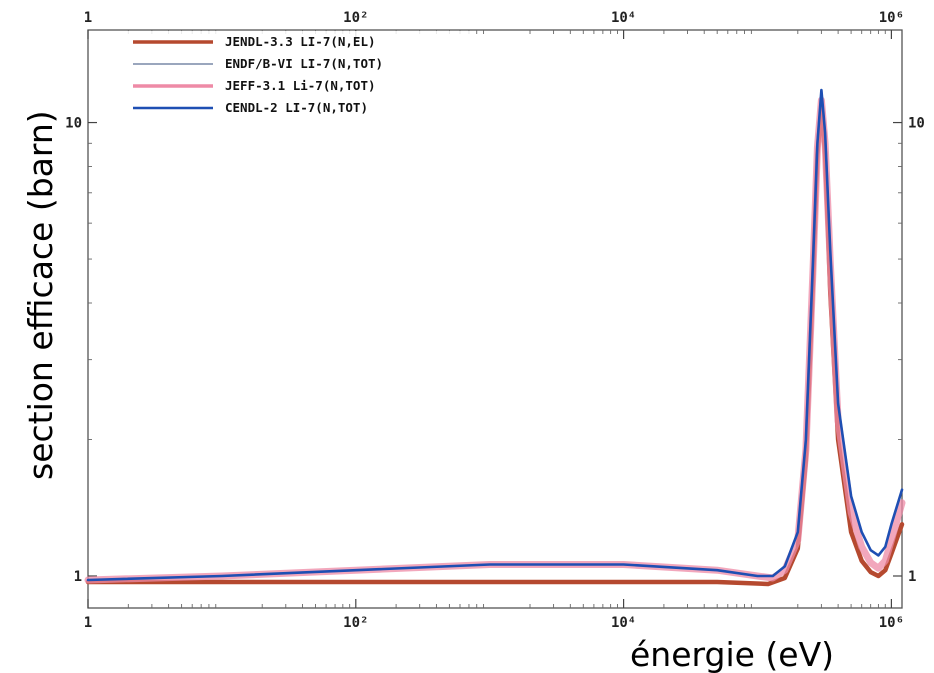  What do you see at coordinates (912, 577) in the screenshot?
I see `y-tick-label-right: 1` at bounding box center [912, 577].